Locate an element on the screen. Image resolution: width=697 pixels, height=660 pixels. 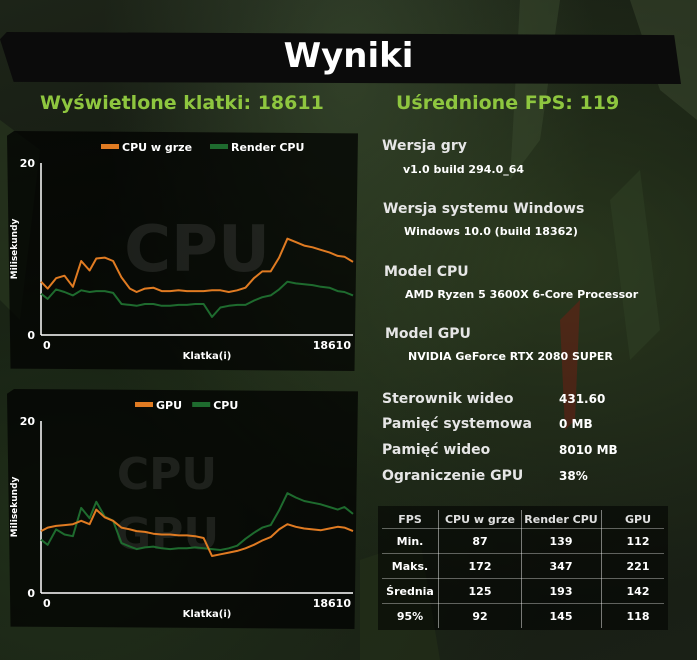
series-line-render-cpu is located at coordinates (197, 299).